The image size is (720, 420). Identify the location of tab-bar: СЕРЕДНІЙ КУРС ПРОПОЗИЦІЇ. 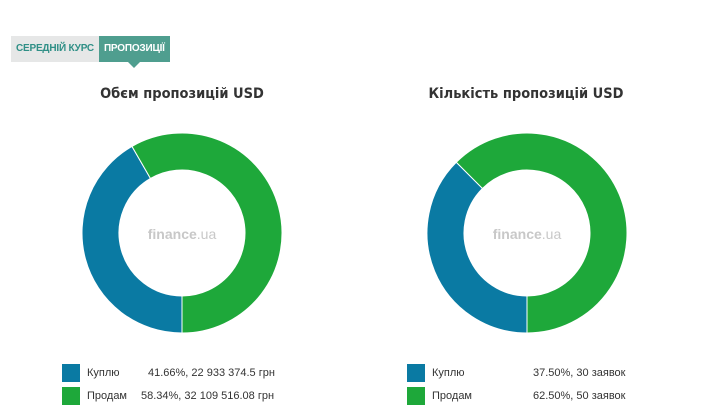
(90, 52).